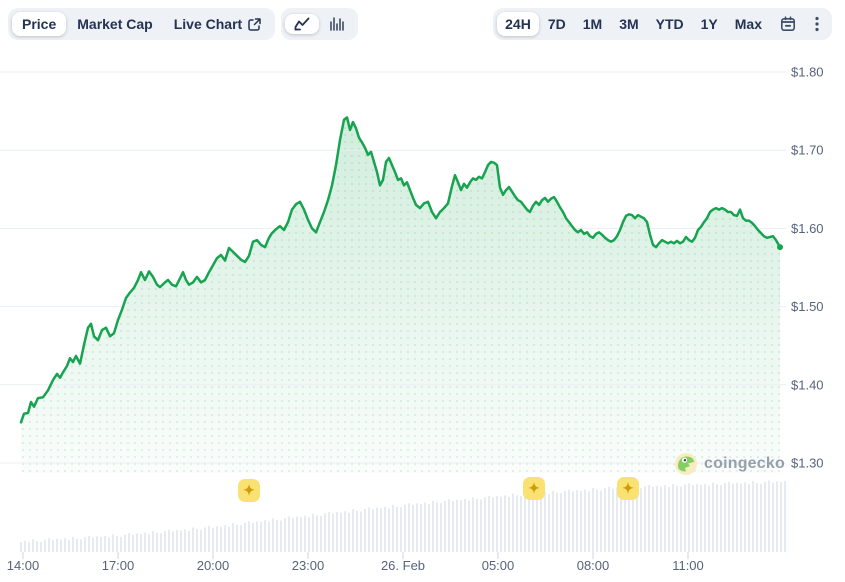 This screenshot has width=845, height=582. What do you see at coordinates (118, 565) in the screenshot?
I see `x-axis-label: 17:00` at bounding box center [118, 565].